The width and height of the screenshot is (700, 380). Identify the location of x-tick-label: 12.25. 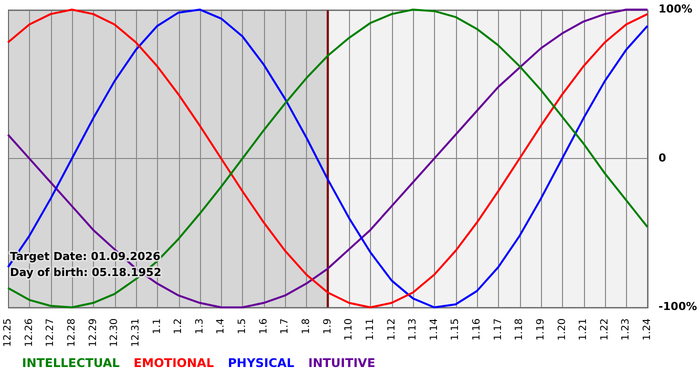
(8, 333).